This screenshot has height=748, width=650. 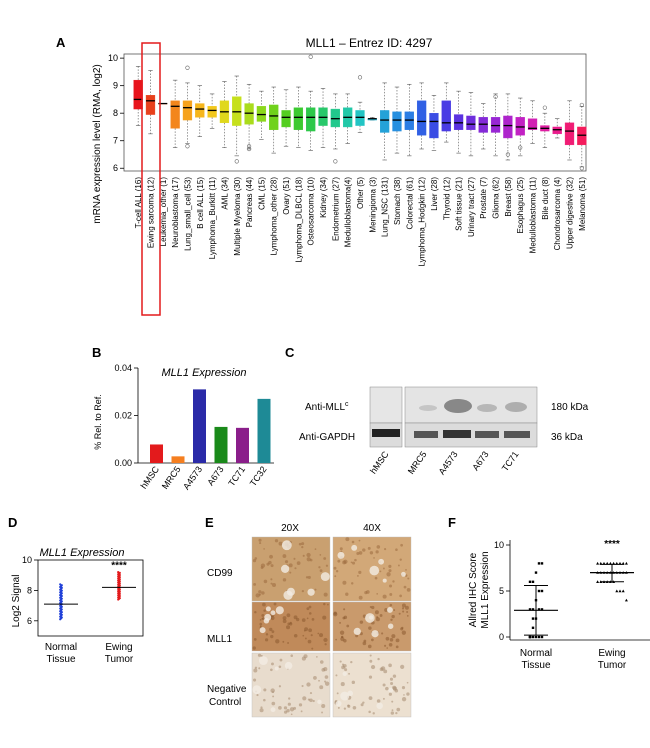 What do you see at coordinates (422, 222) in the screenshot?
I see `boxplot-x-label: Lymphoma_Hodgkin (12)` at bounding box center [422, 222].